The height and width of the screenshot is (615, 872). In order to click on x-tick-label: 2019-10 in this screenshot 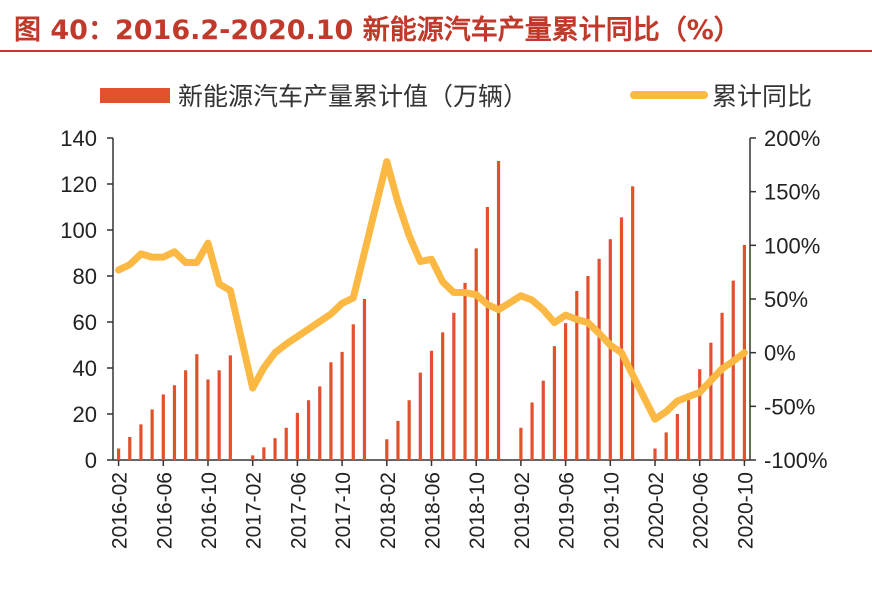, I will do `click(611, 510)`.